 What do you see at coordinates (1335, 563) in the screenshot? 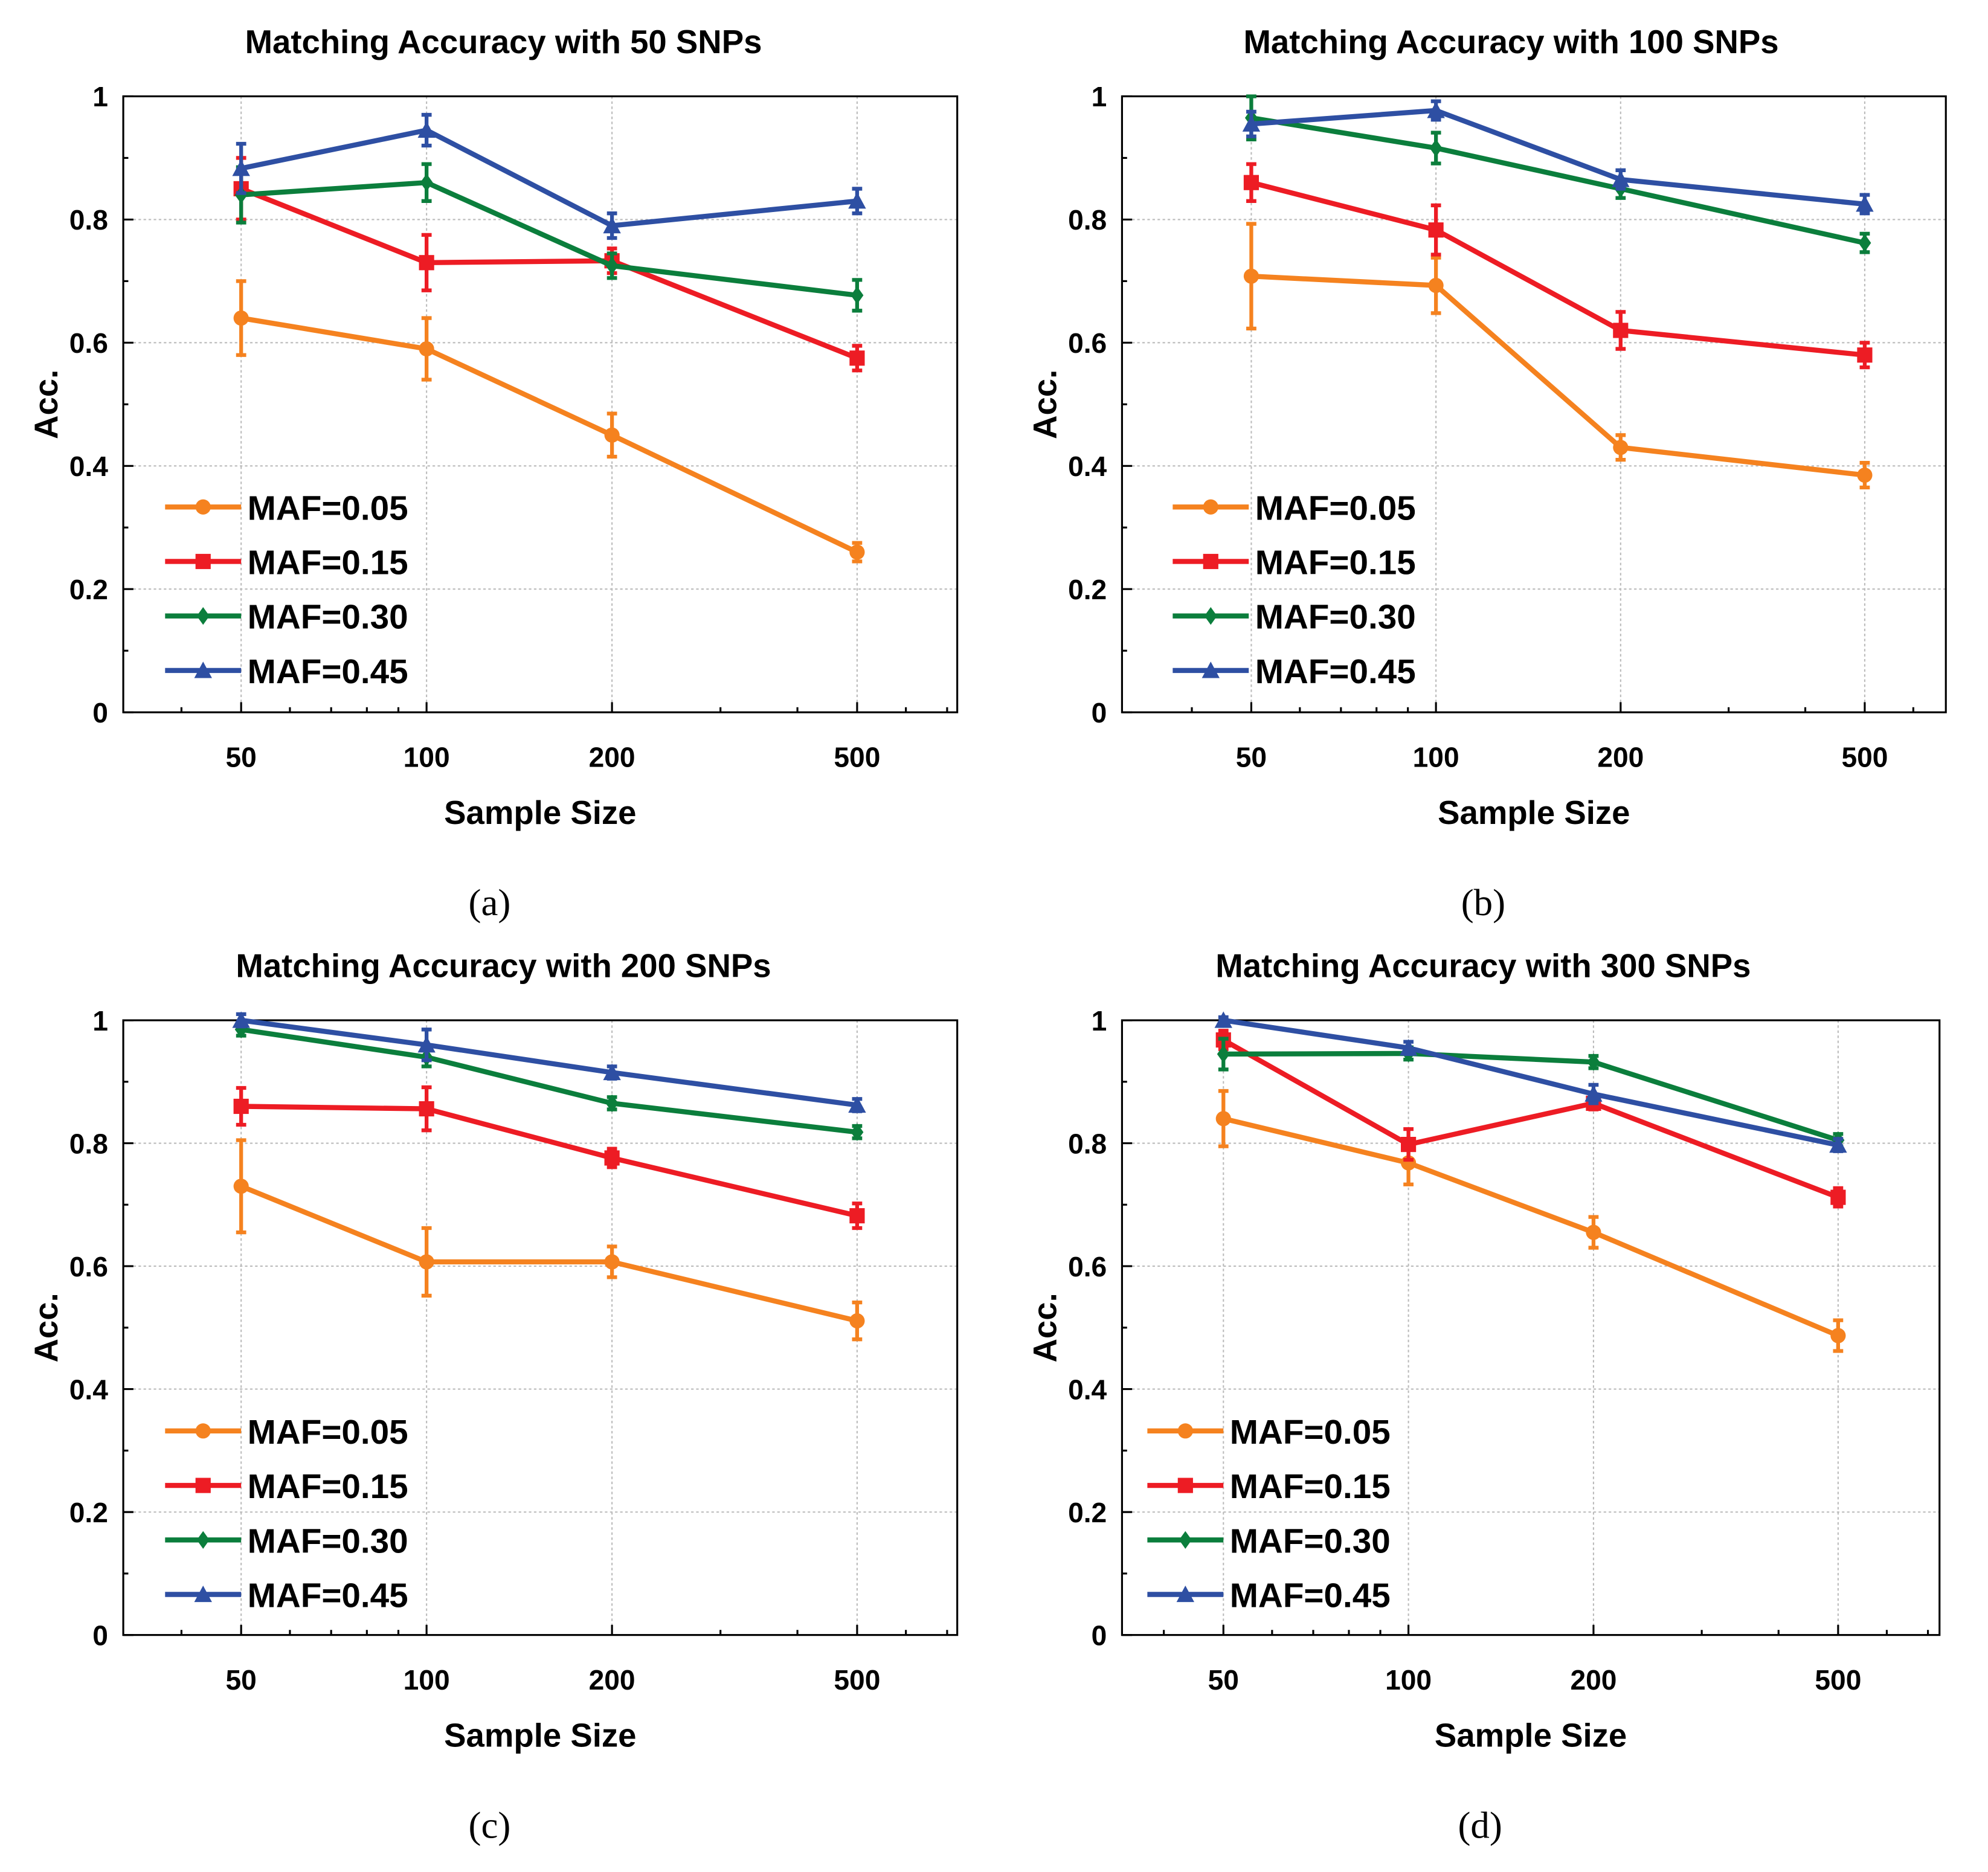
I see `legend-label: MAF=0.15` at bounding box center [1335, 563].